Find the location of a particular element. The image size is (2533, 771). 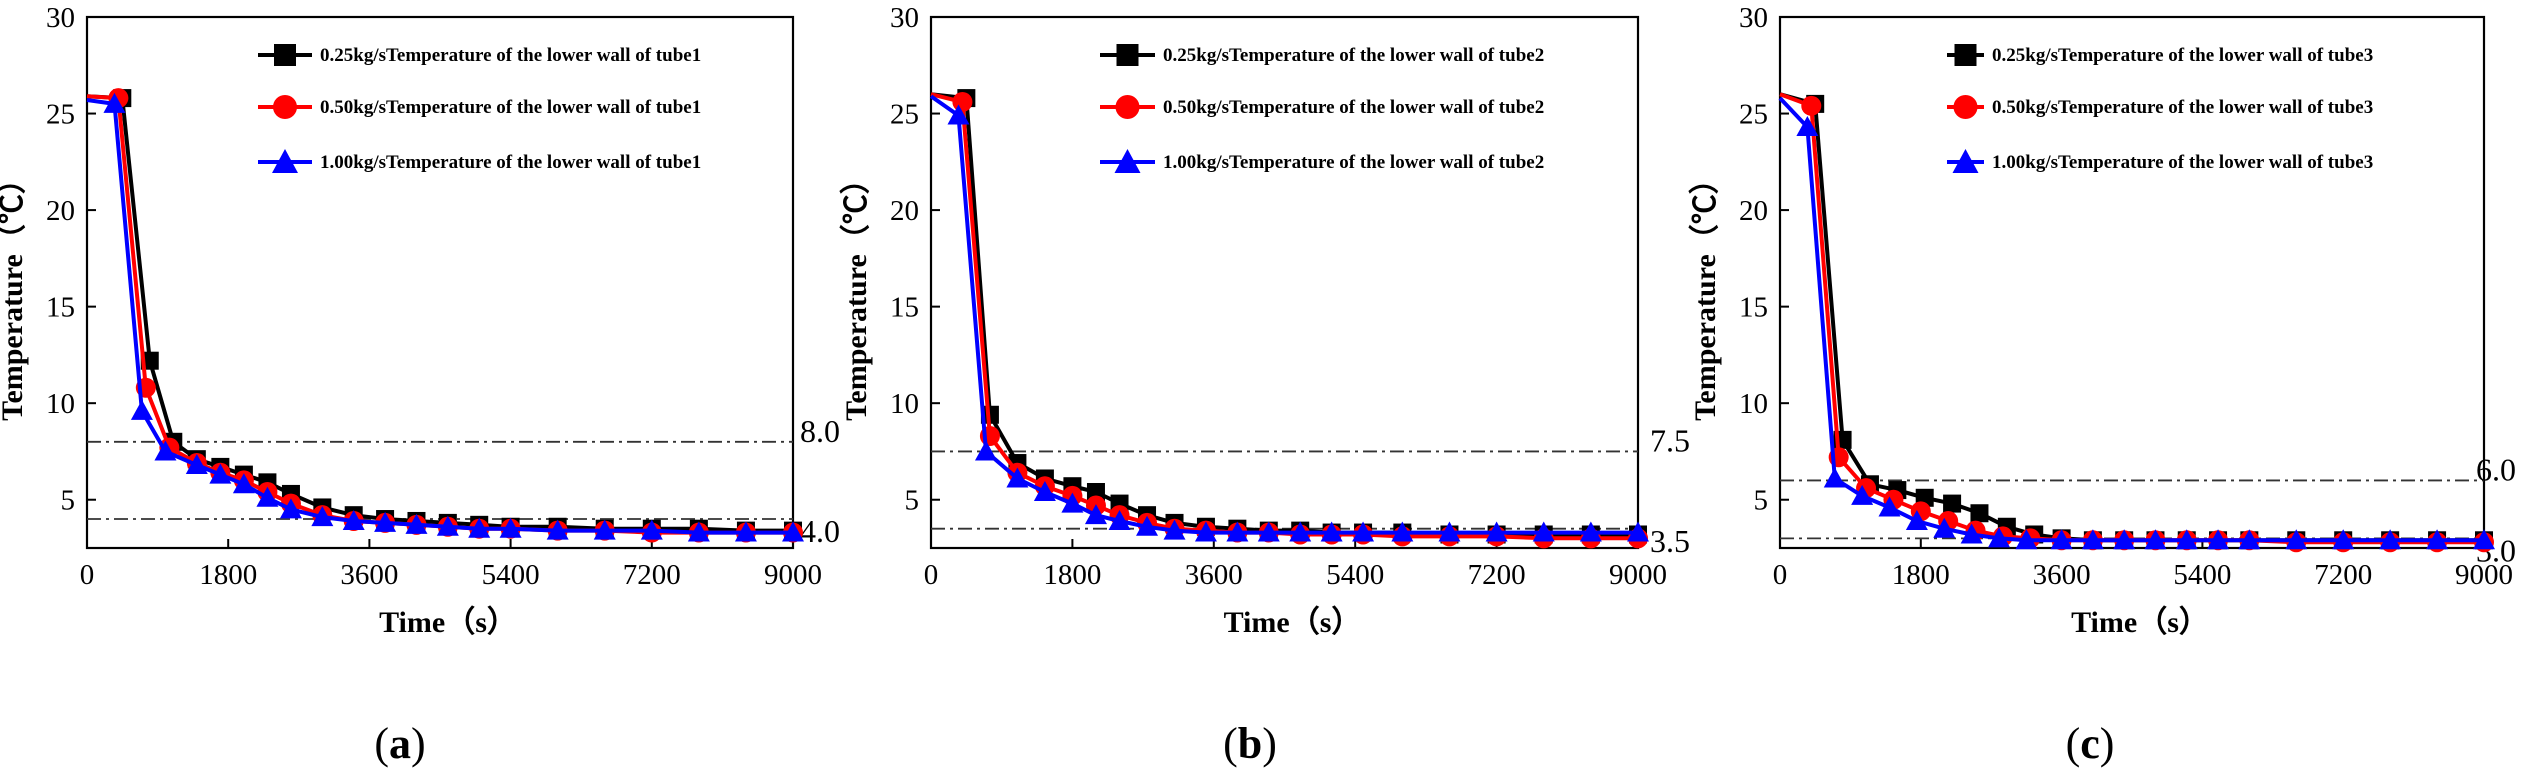

x-tick-label: 0 is located at coordinates (87, 575).